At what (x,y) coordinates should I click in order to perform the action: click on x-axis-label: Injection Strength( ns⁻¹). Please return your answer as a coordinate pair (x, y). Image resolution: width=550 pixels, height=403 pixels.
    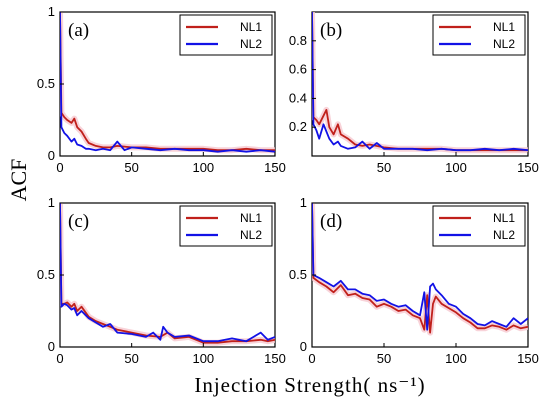
    Looking at the image, I should click on (309, 385).